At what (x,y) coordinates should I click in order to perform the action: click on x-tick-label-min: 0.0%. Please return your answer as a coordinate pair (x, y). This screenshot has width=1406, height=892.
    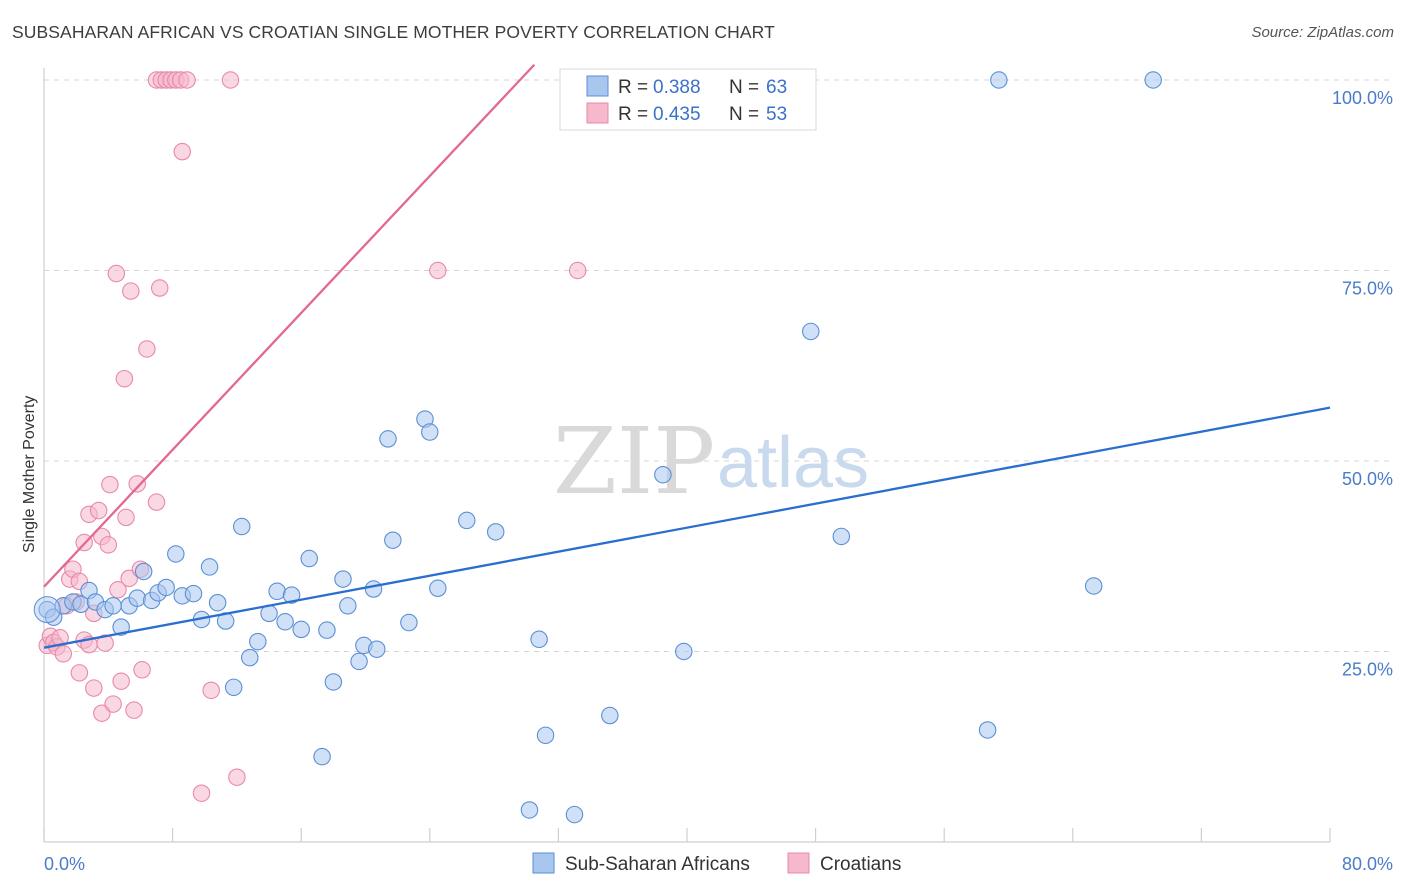
    Looking at the image, I should click on (64, 864).